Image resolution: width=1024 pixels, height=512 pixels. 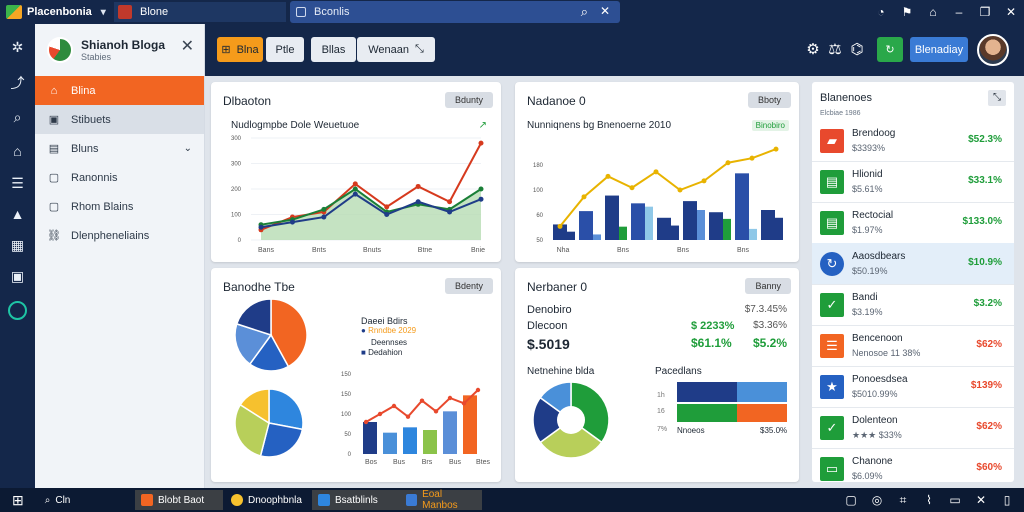 I want to click on list-item: ★ Ponoesdsea $5010.99% $139%, so click(x=913, y=387).